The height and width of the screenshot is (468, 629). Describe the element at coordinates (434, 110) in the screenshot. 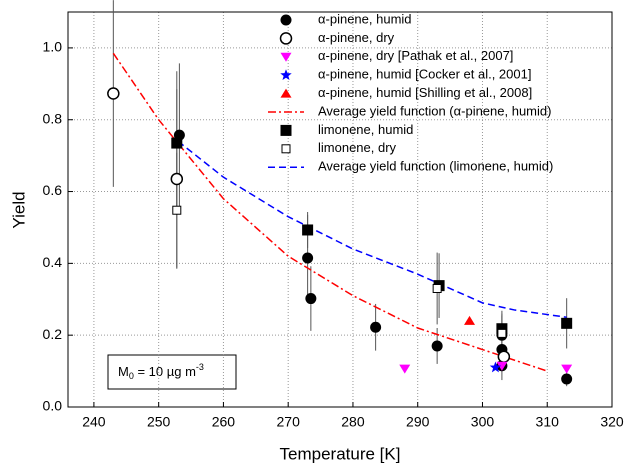

I see `legend-label: Average yield function (α-pinene, humid)` at that location.